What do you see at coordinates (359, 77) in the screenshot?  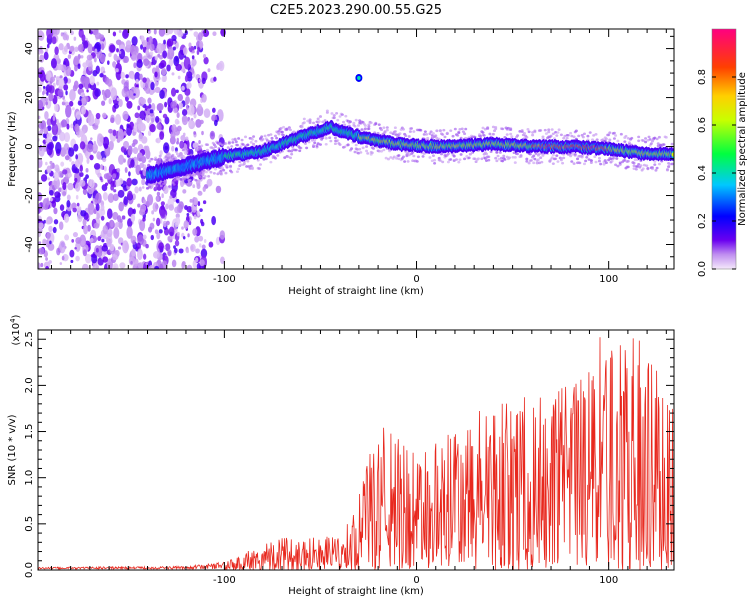 I see `isolated-blob-core` at bounding box center [359, 77].